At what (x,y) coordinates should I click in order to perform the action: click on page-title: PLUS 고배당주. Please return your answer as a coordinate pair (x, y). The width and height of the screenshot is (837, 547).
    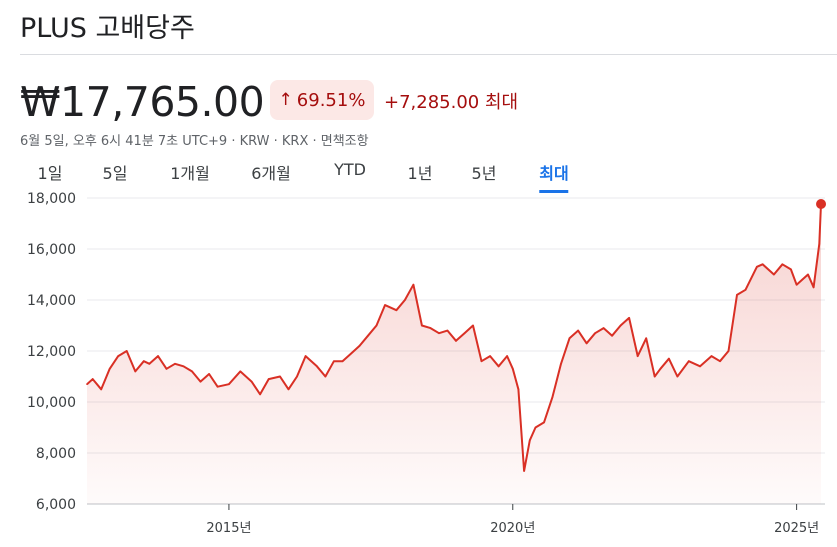
    Looking at the image, I should click on (107, 28).